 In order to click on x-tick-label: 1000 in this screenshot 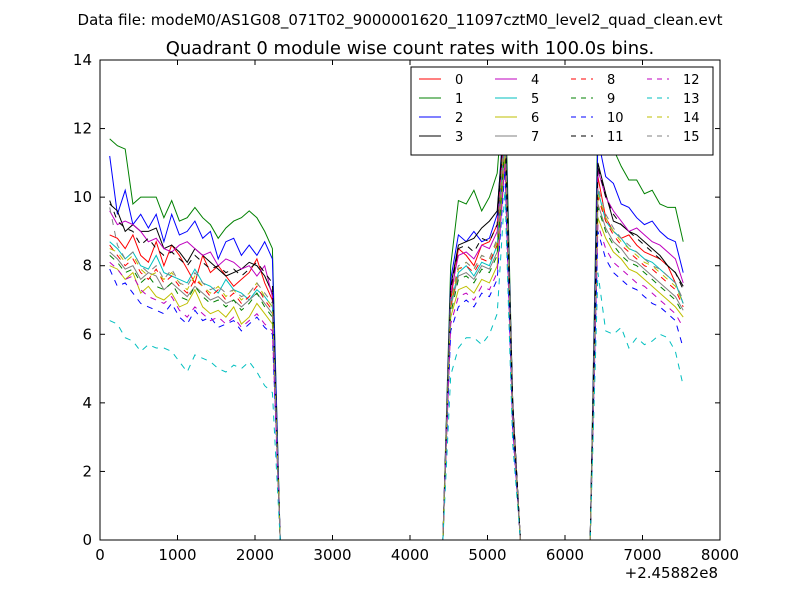, I will do `click(177, 555)`.